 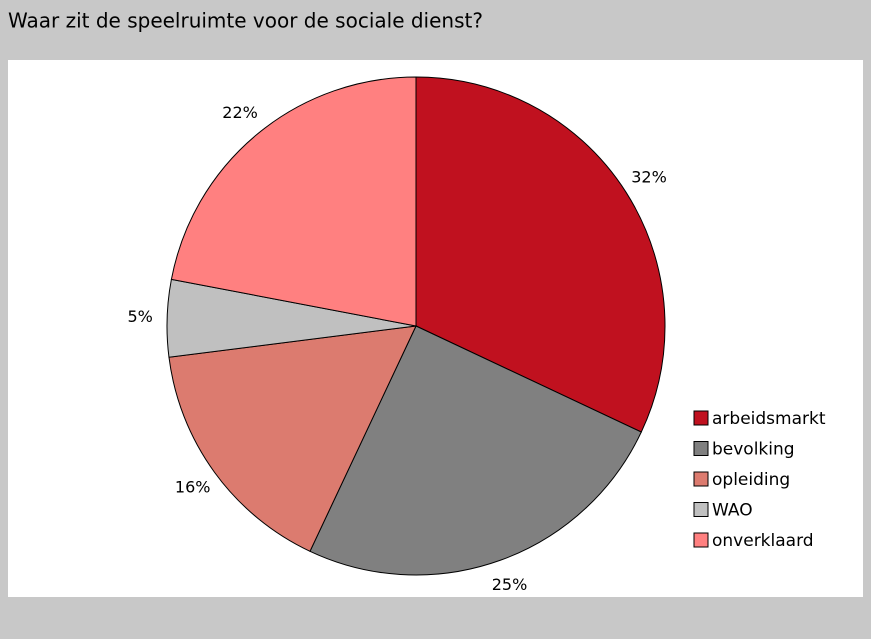 I want to click on legend-label: arbeidsmarkt, so click(x=769, y=419).